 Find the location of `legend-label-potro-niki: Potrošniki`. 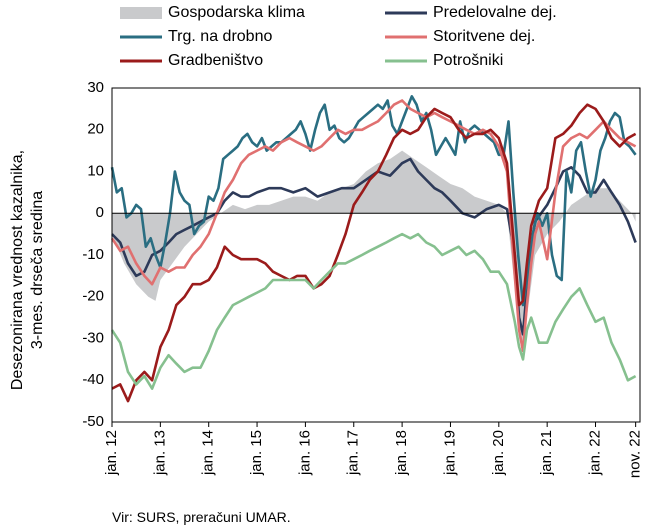

legend-label-potro-niki: Potrošniki is located at coordinates (468, 60).